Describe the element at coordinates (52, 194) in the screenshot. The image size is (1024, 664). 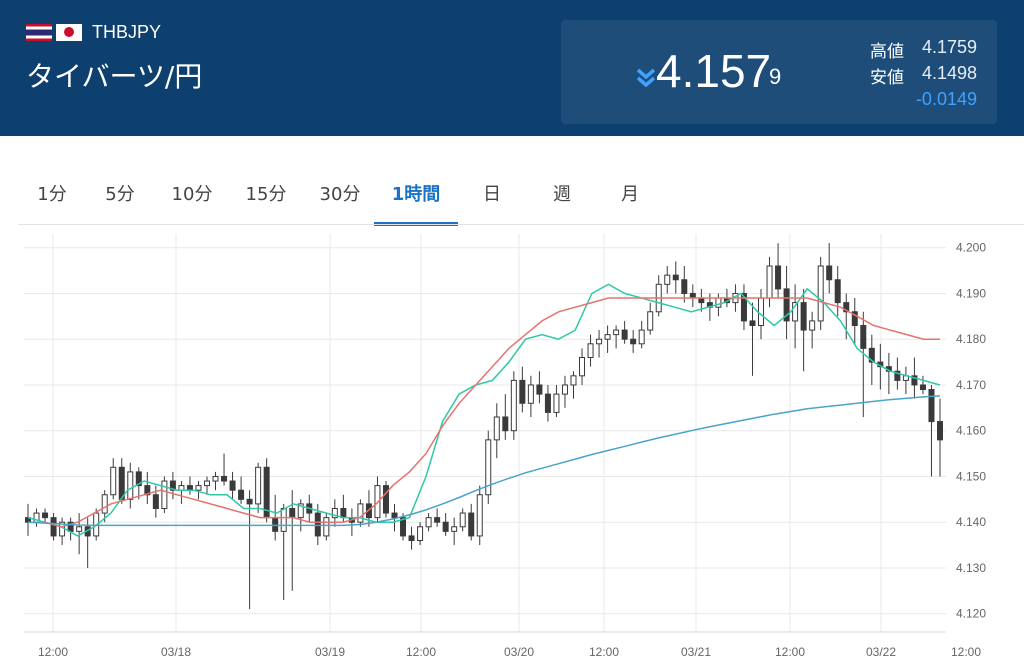
I see `tab-1min: 1分` at that location.